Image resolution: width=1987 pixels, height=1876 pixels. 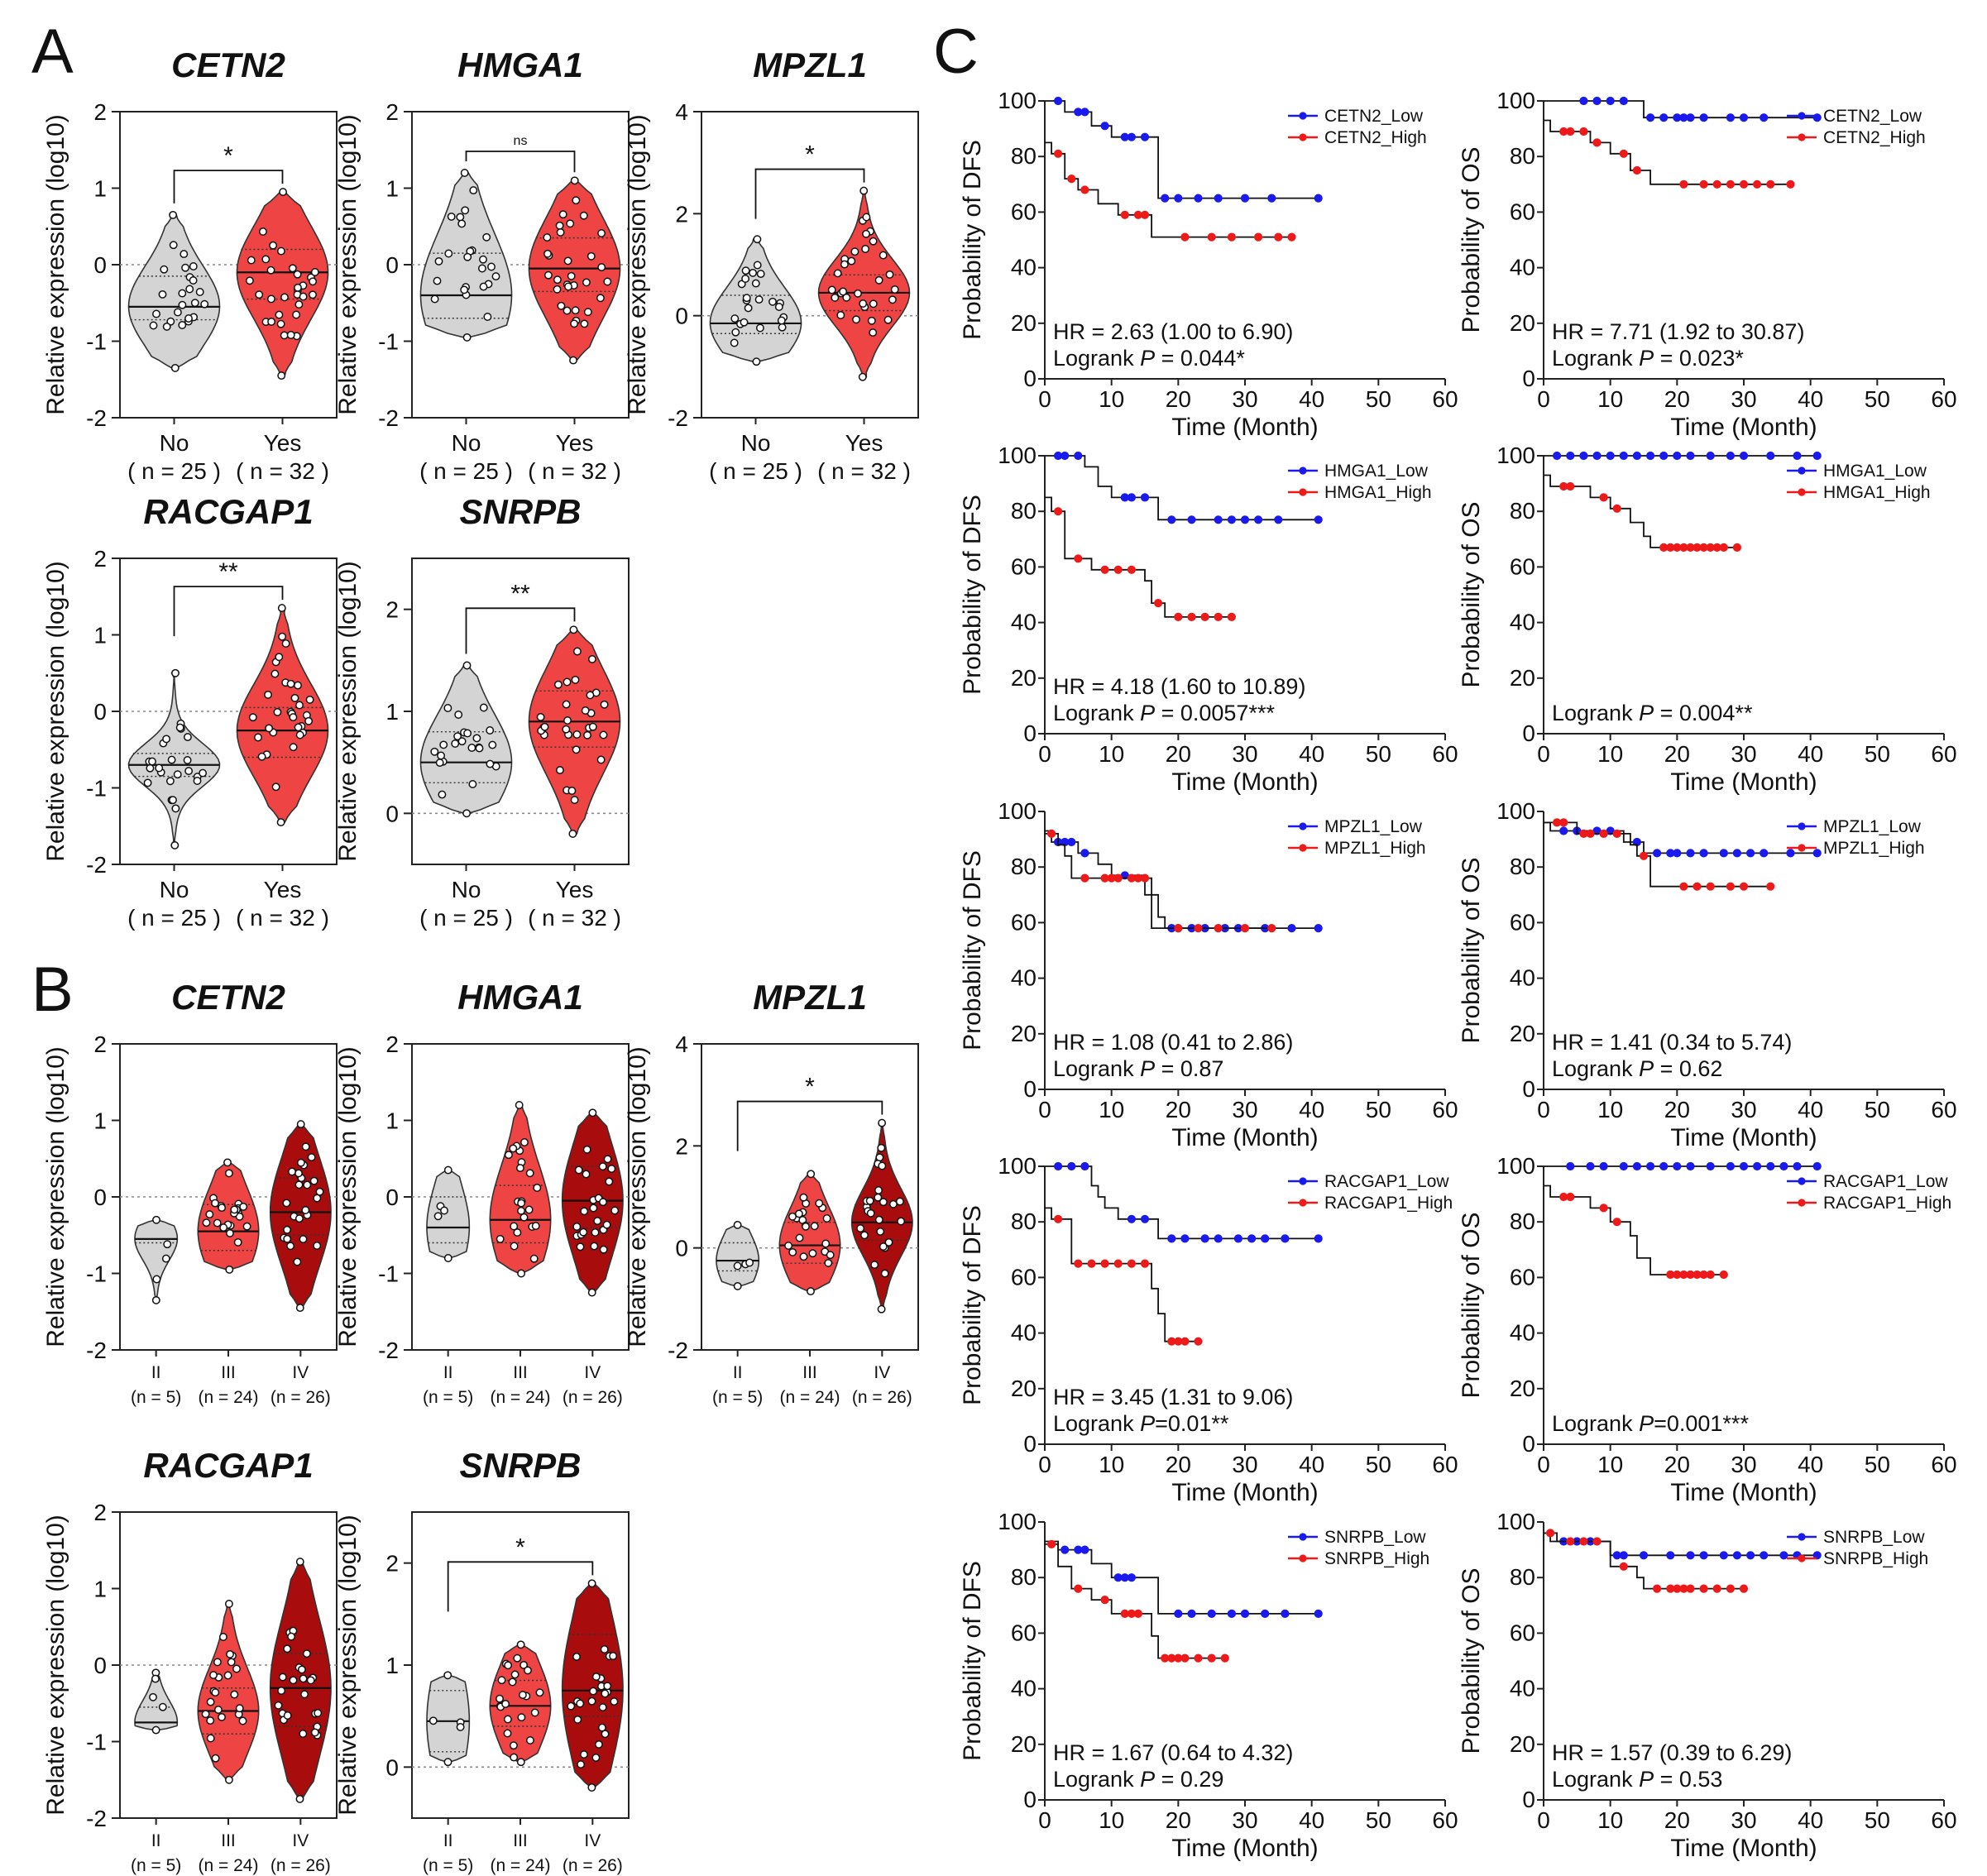 What do you see at coordinates (1445, 1820) in the screenshot?
I see `x-tick-label: 60` at bounding box center [1445, 1820].